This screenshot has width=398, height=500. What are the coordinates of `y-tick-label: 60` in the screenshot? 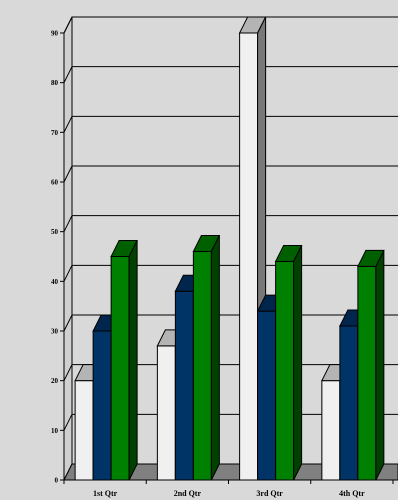 It's located at (55, 183).